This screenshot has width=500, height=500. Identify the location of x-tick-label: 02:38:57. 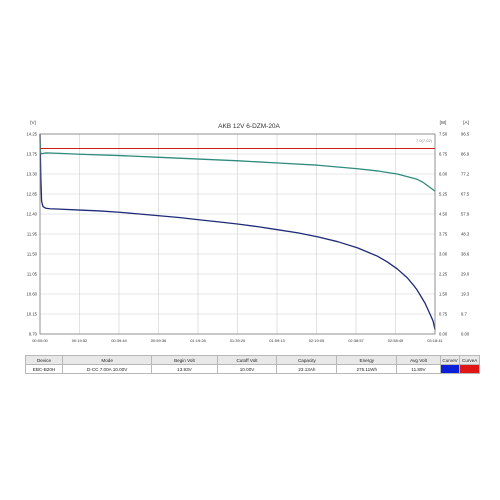
(356, 340).